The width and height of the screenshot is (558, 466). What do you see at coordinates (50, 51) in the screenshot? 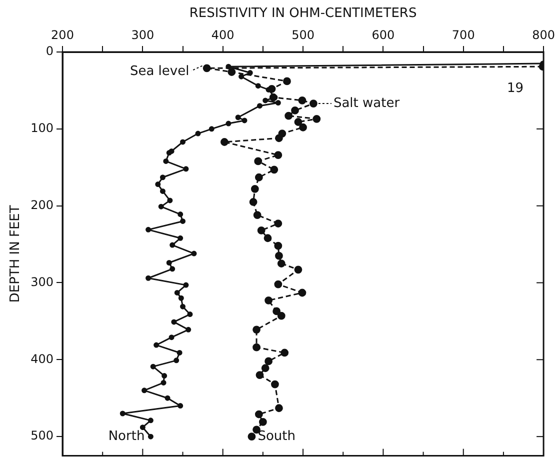
I see `y-tick-label: 0` at bounding box center [50, 51].